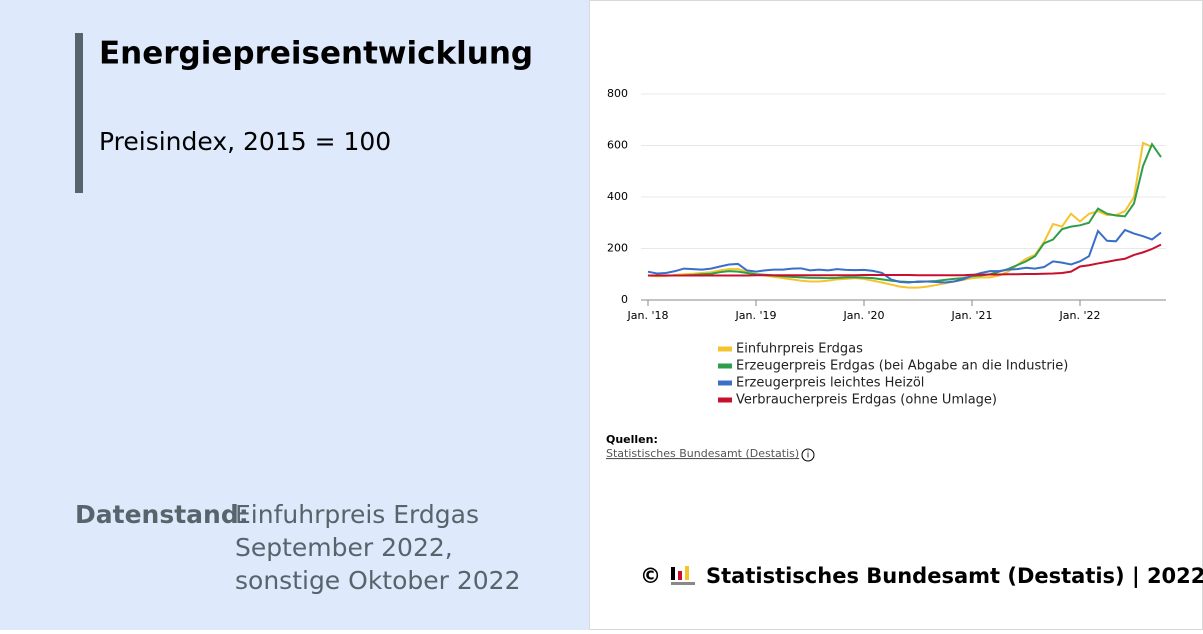  What do you see at coordinates (344, 547) in the screenshot?
I see `status-line: September 2022,` at bounding box center [344, 547].